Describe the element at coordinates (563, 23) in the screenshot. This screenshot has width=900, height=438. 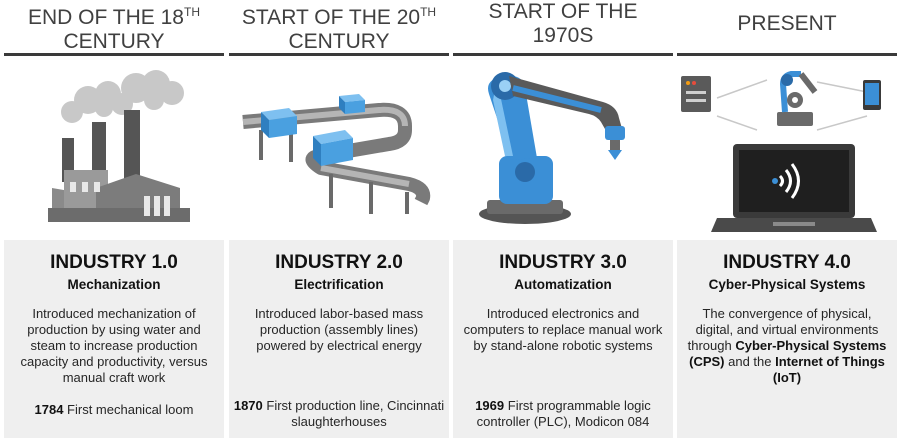
I see `era-heading: START OF THE 1970S` at that location.